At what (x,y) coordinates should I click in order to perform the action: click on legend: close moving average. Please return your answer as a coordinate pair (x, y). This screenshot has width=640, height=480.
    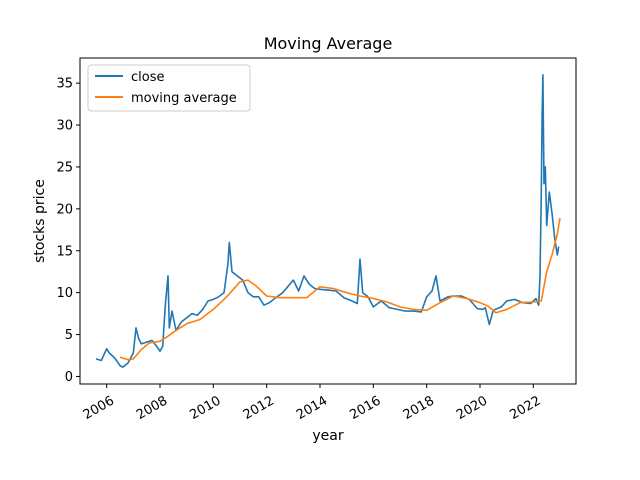
    Looking at the image, I should click on (169, 88).